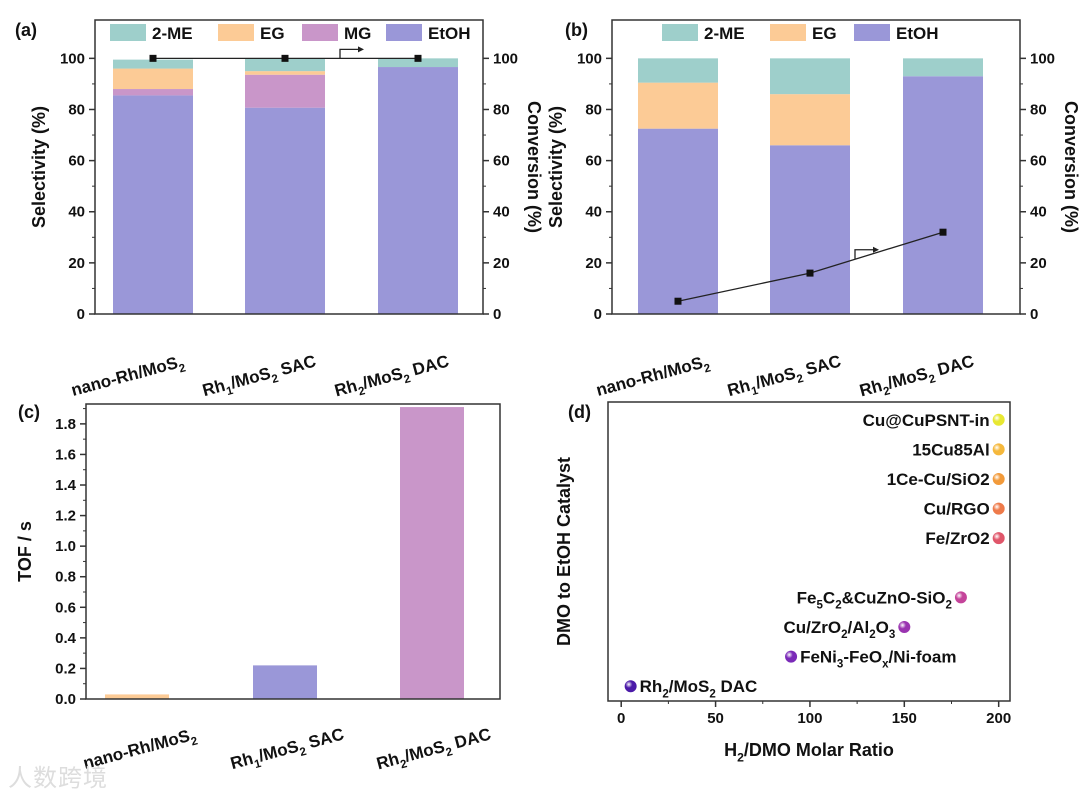 The image size is (1080, 794). I want to click on y-tick-label: 0.2, so click(65, 668).